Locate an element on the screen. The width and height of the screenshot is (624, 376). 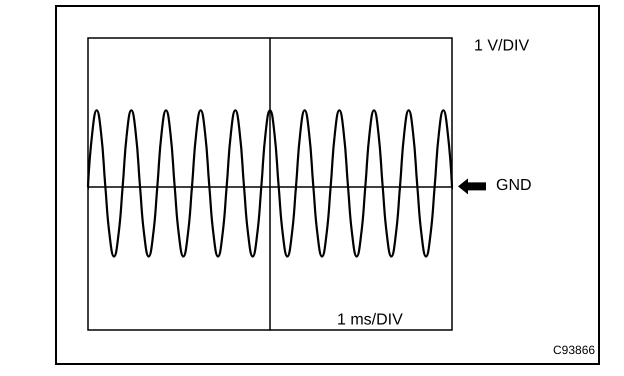
text: 1 V/DIV is located at coordinates (502, 46).